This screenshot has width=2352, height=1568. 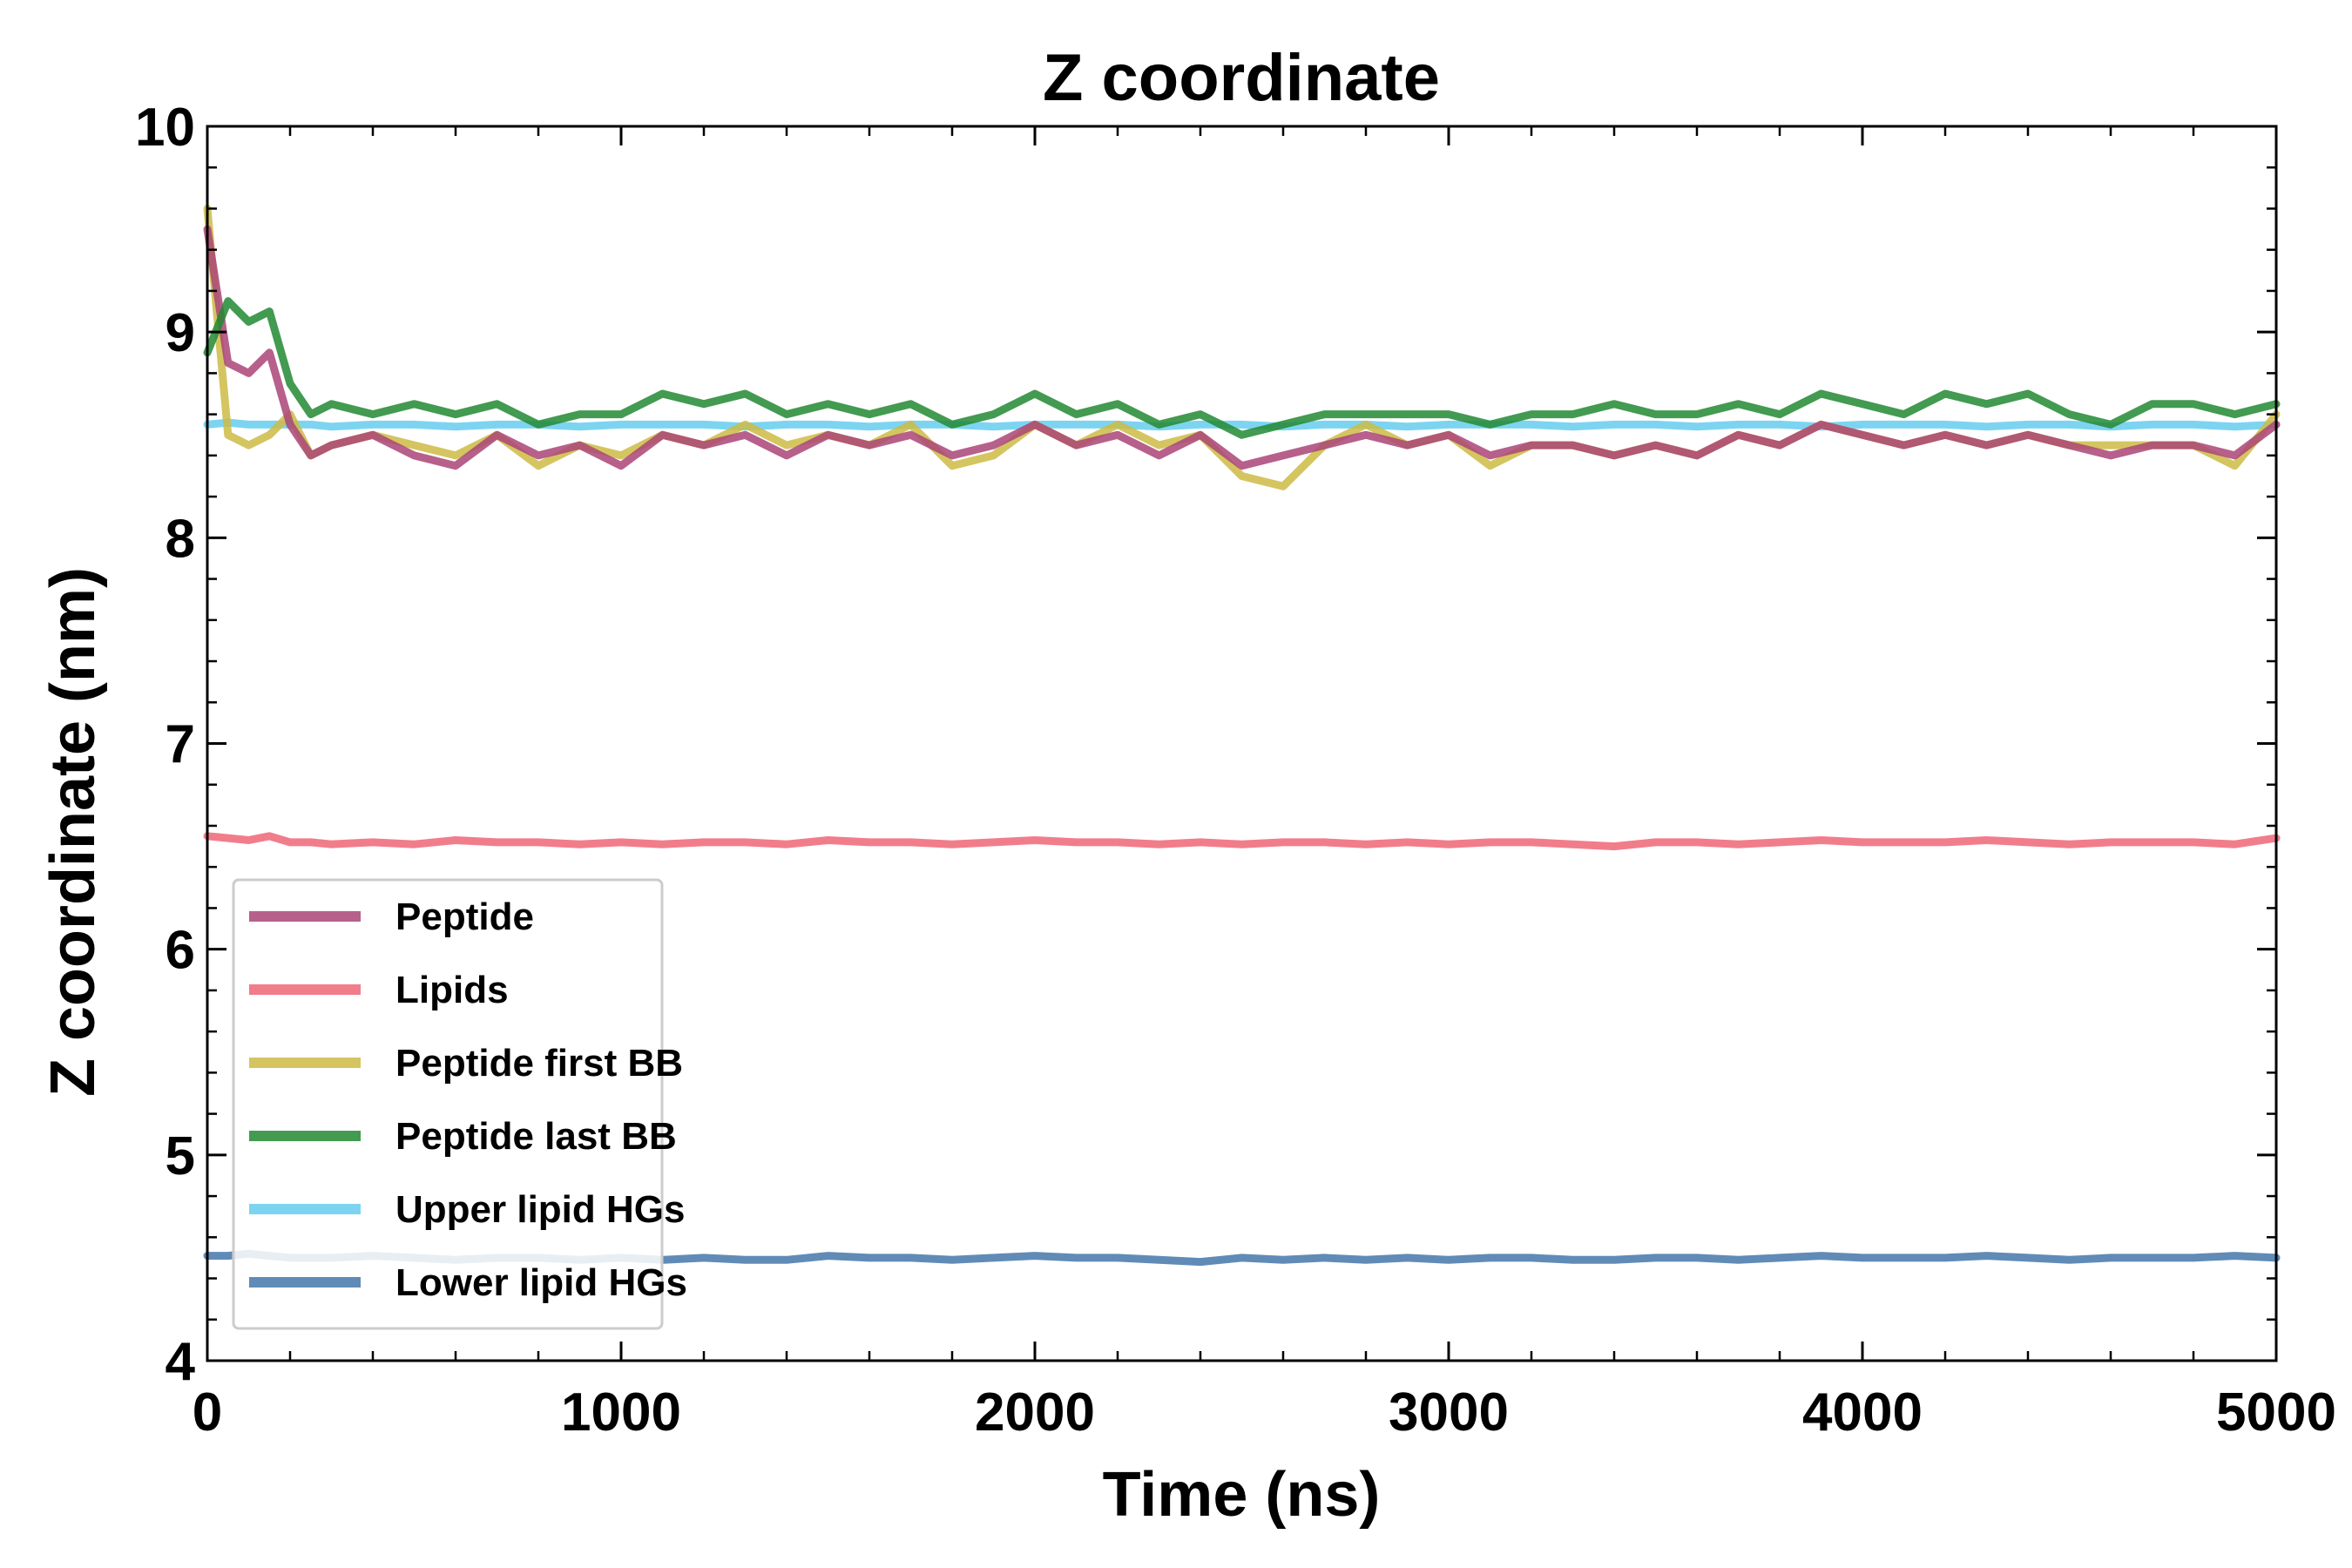 What do you see at coordinates (539, 1063) in the screenshot?
I see `legend-label-peptide-first-bb: Peptide first BB` at bounding box center [539, 1063].